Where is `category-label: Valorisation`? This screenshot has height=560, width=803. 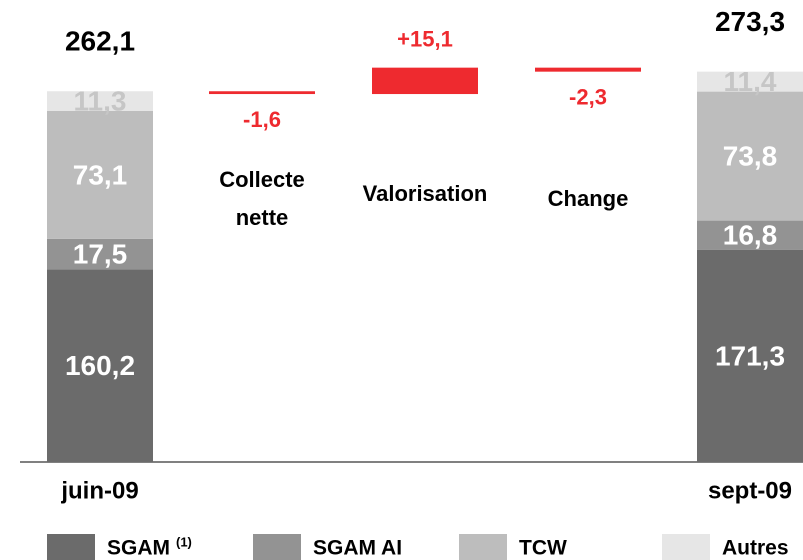
category-label: Valorisation is located at coordinates (425, 193).